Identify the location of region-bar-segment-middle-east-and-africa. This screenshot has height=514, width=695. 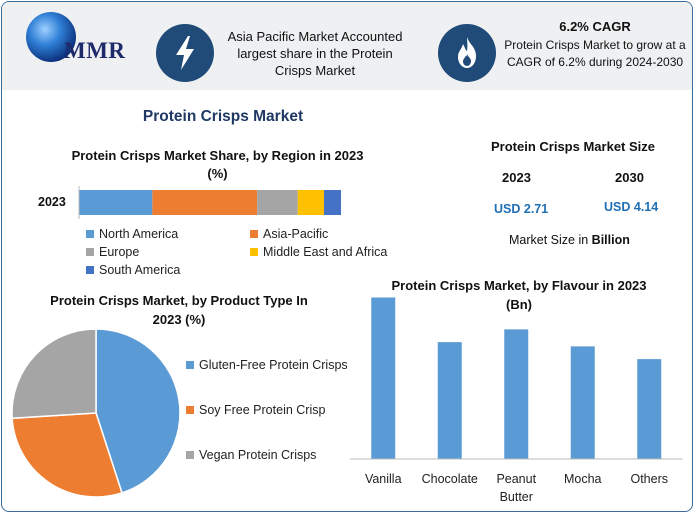
(310, 202).